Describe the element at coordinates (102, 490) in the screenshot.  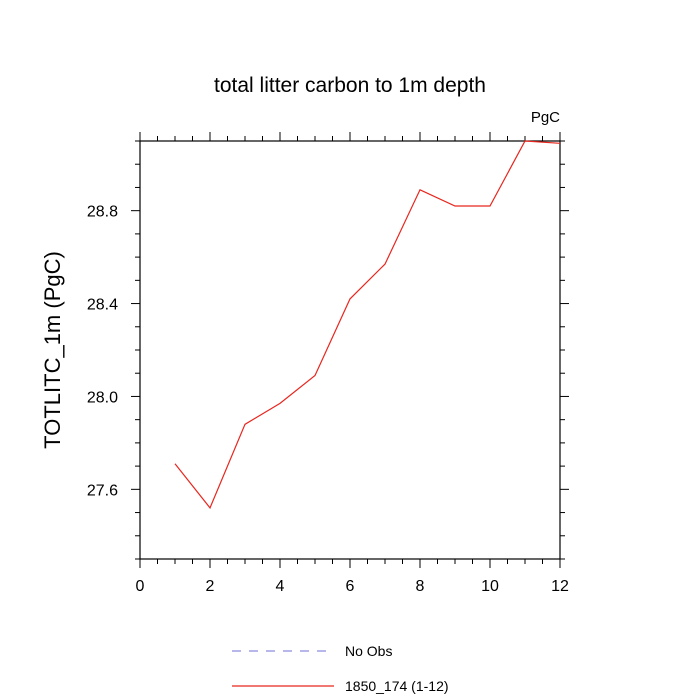
I see `y-tick-label: 27.6` at that location.